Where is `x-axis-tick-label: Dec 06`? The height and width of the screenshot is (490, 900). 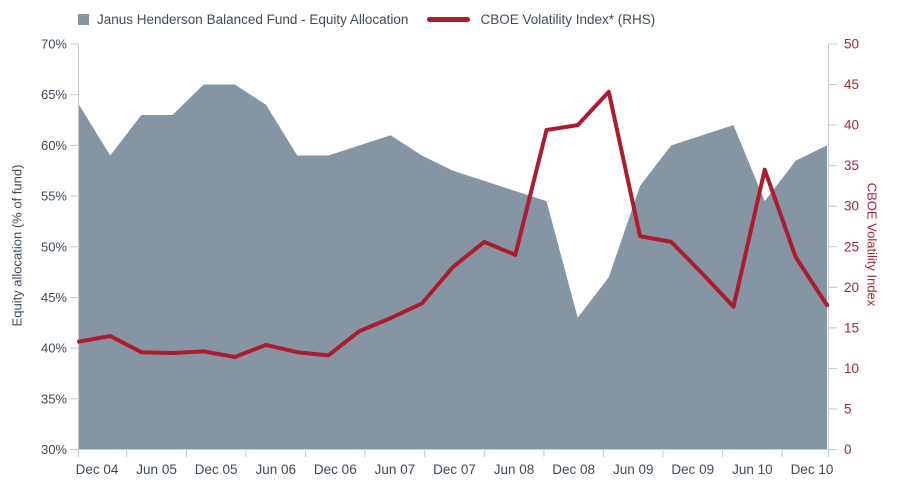
x-axis-tick-label: Dec 06 is located at coordinates (335, 469).